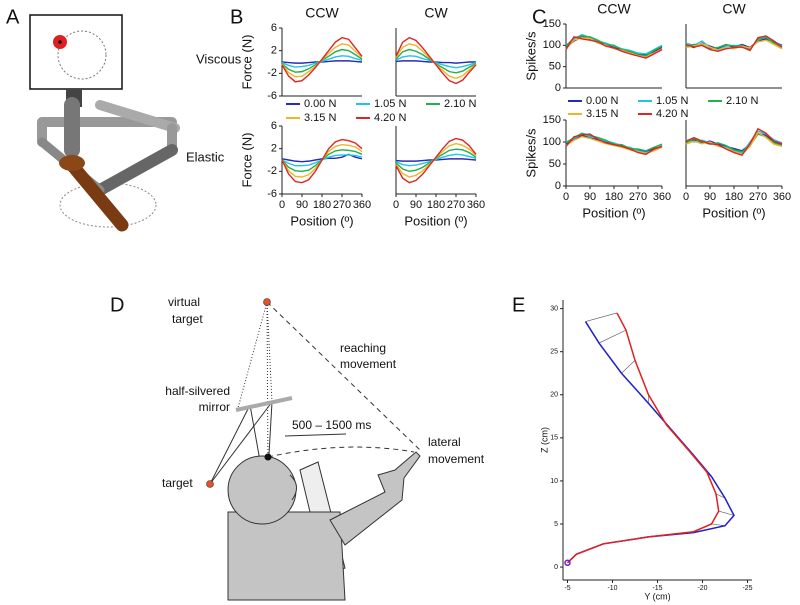  Describe the element at coordinates (342, 205) in the screenshot. I see `x-tick-label: 270` at that location.